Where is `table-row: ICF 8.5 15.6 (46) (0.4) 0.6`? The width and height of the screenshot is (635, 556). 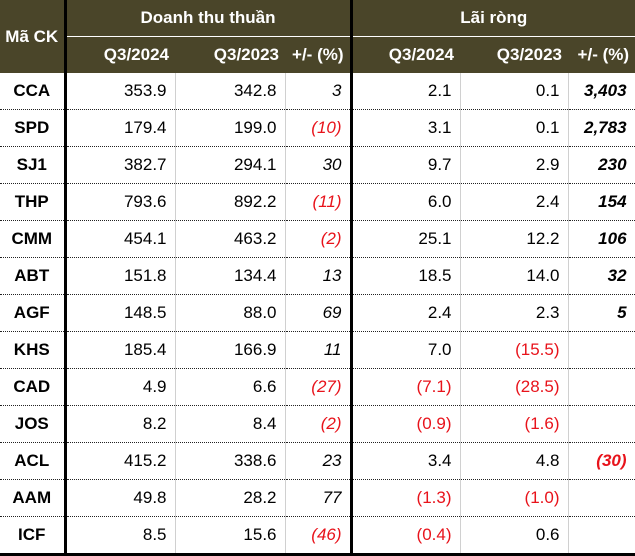
table-row: ICF 8.5 15.6 (46) (0.4) 0.6 is located at coordinates (317, 536).